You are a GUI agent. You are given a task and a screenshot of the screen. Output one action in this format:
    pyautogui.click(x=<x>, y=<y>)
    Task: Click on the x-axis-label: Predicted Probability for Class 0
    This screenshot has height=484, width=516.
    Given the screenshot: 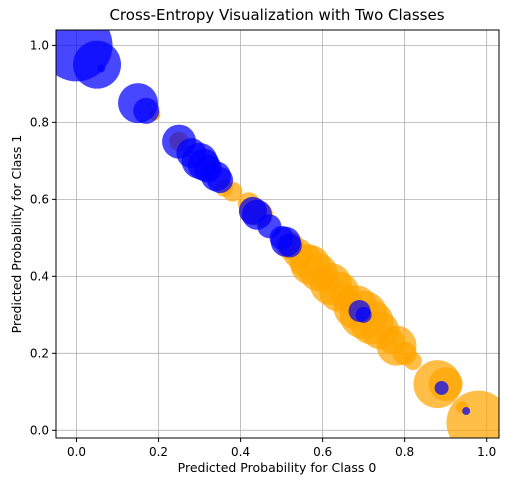 What is the action you would take?
    pyautogui.click(x=277, y=467)
    